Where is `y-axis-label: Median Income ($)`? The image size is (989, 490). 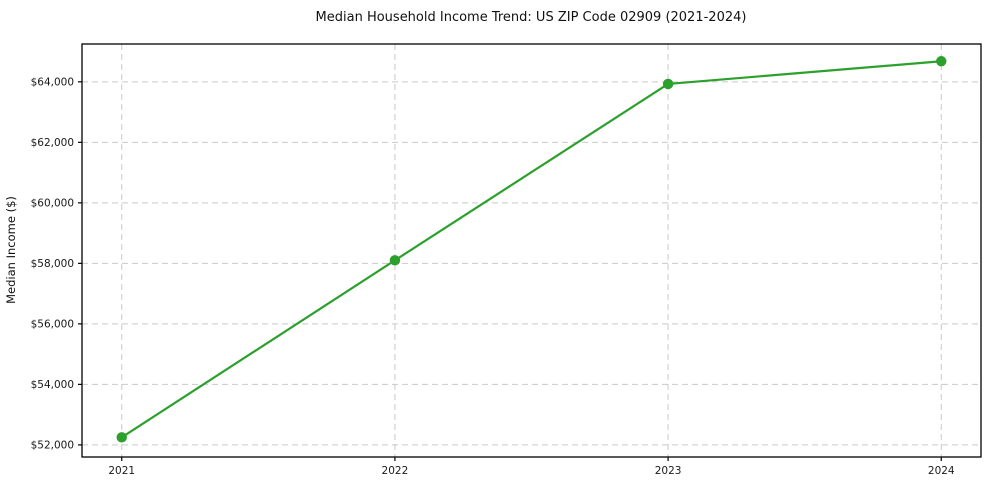
y-axis-label: Median Income ($) is located at coordinates (11, 250).